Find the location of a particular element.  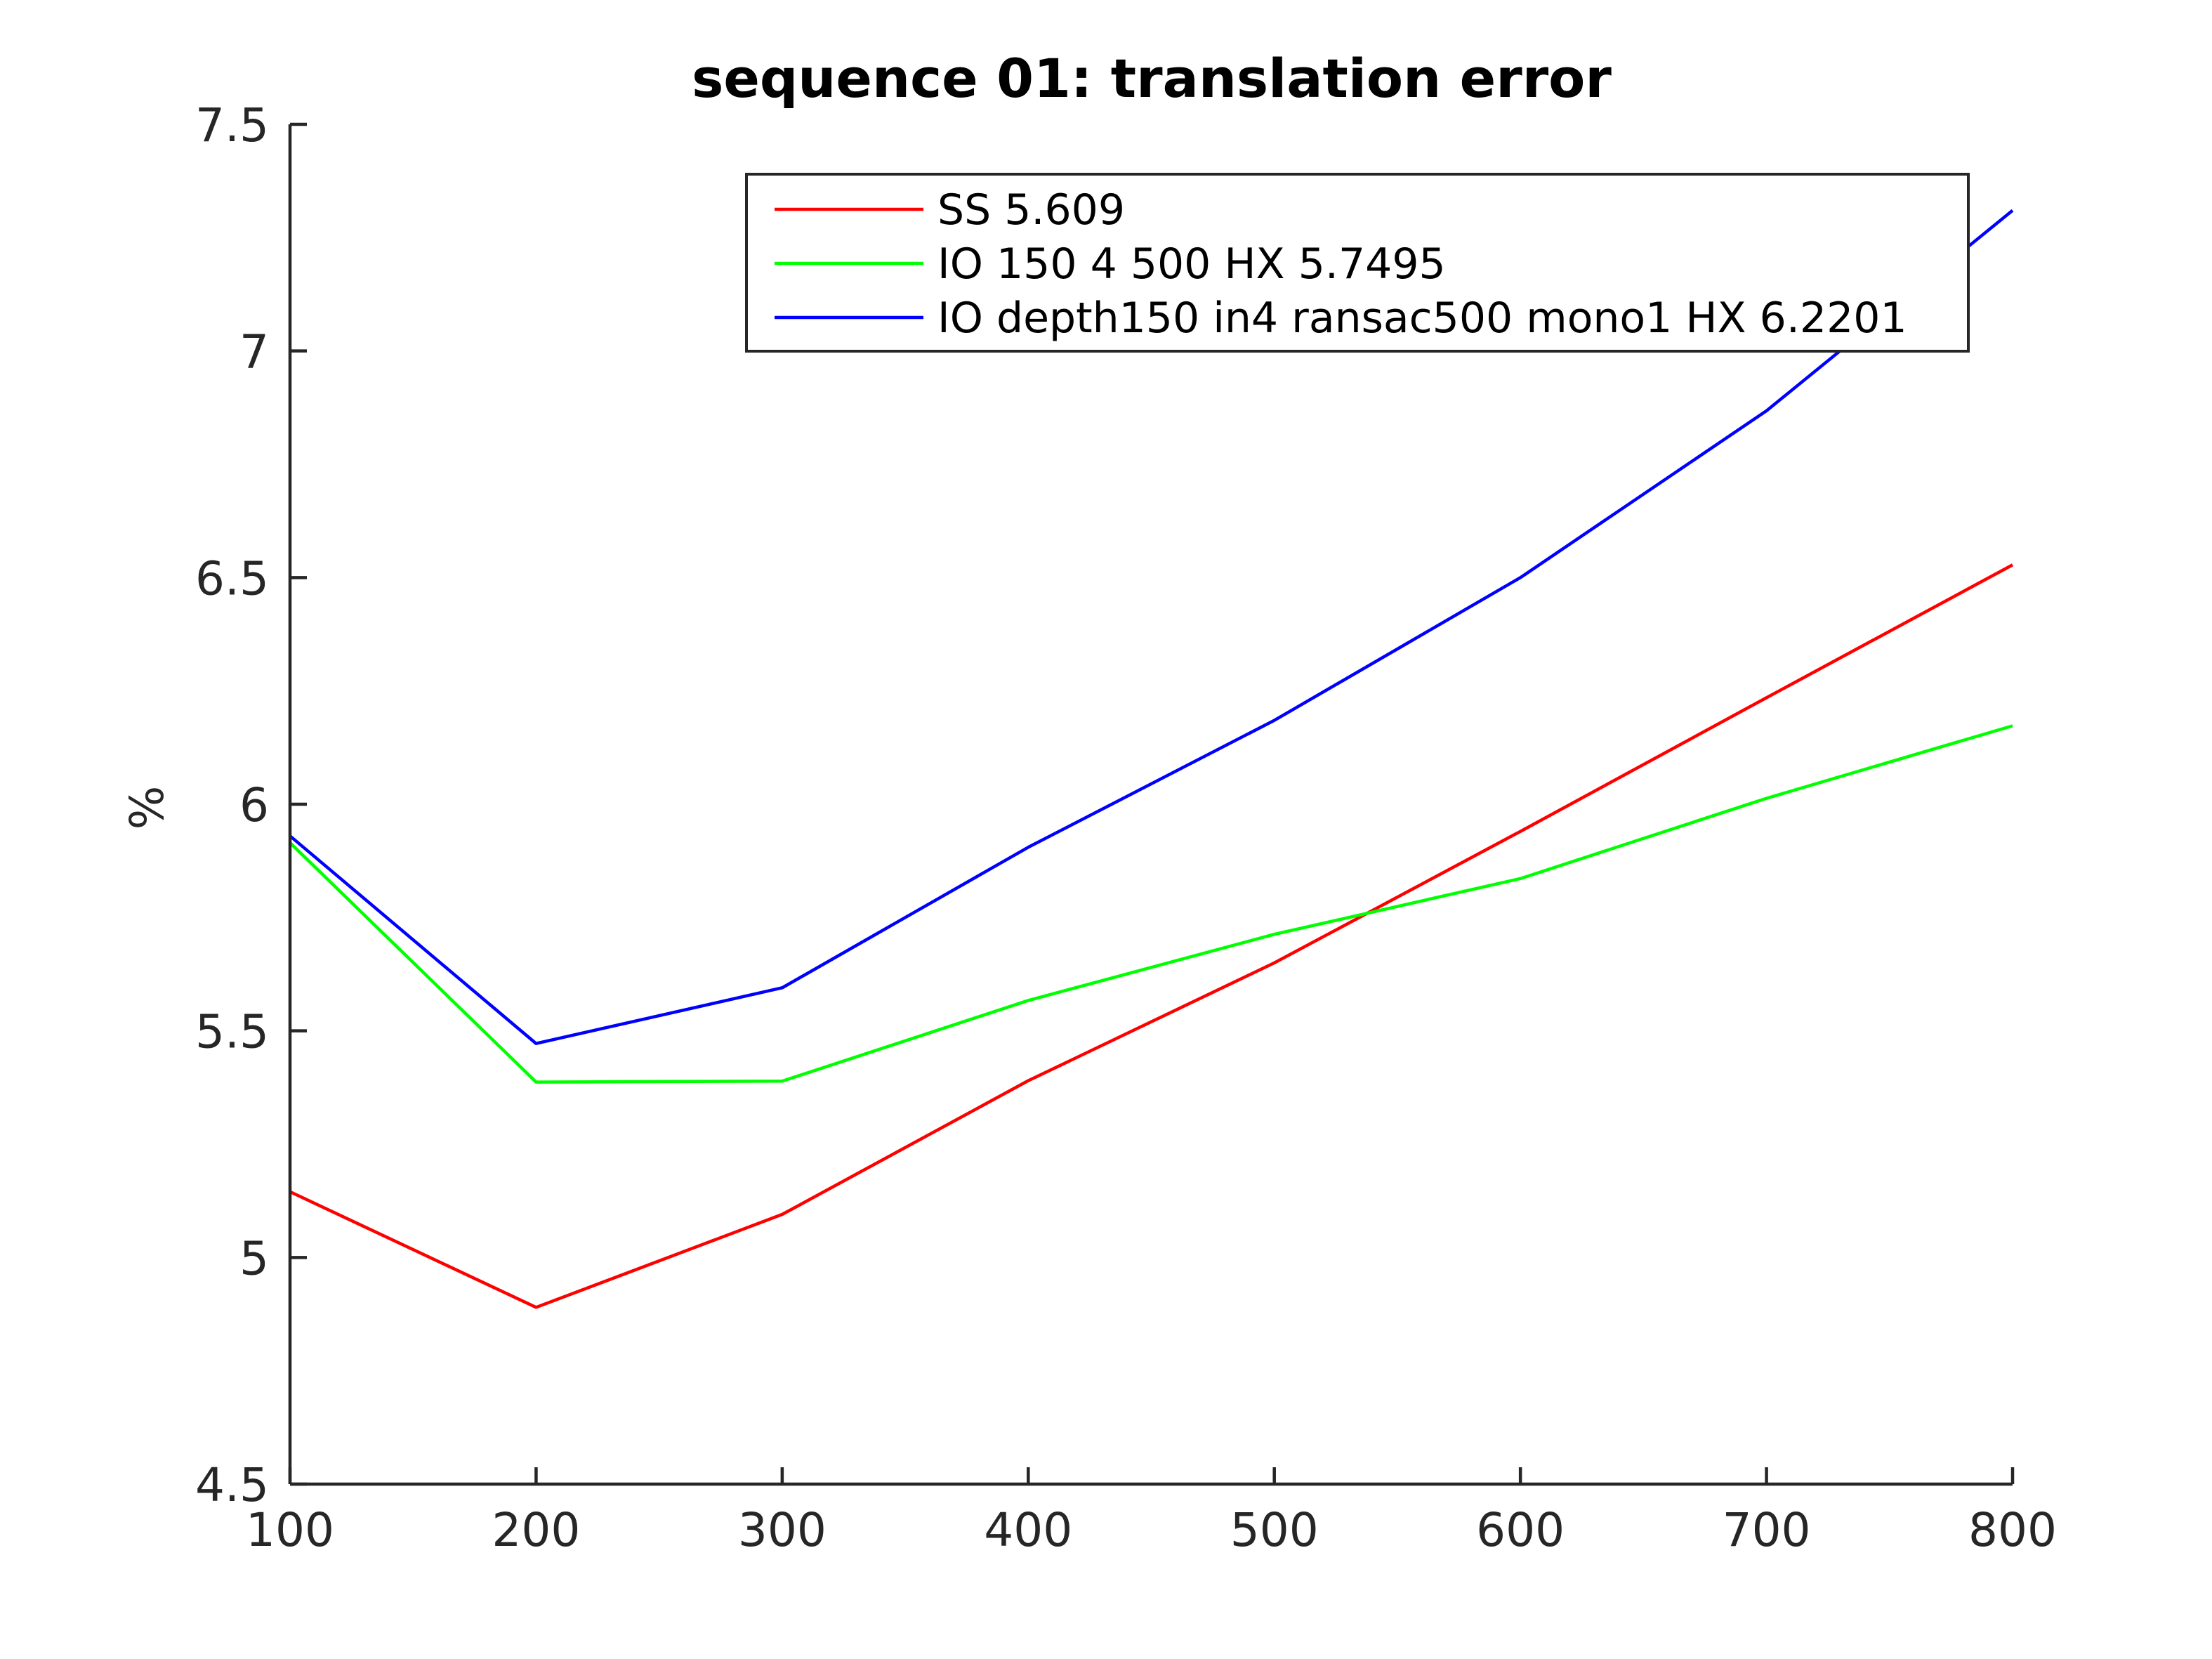

x-tick-label: 300 is located at coordinates (782, 1530).